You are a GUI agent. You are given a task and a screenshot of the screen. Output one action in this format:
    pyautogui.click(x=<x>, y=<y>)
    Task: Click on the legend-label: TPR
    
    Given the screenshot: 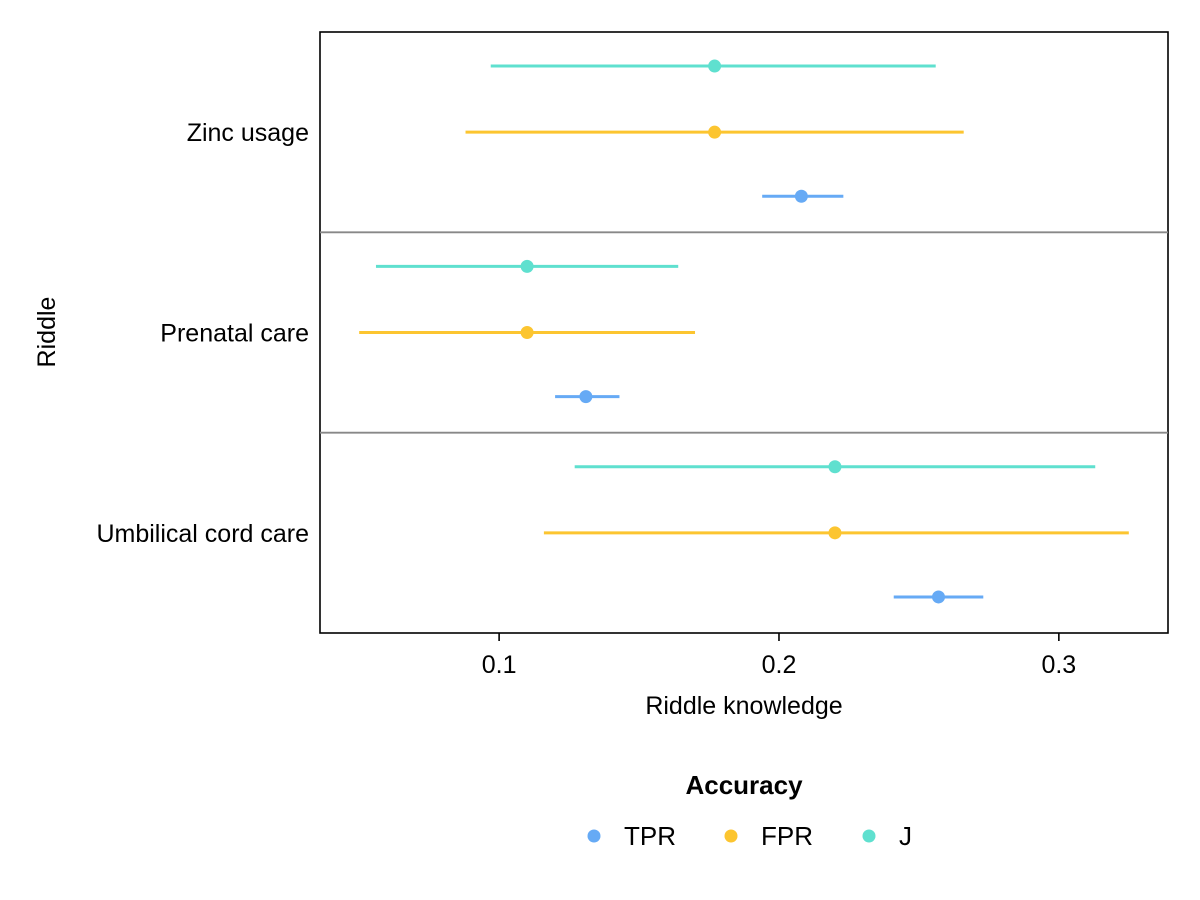 What is the action you would take?
    pyautogui.click(x=650, y=836)
    